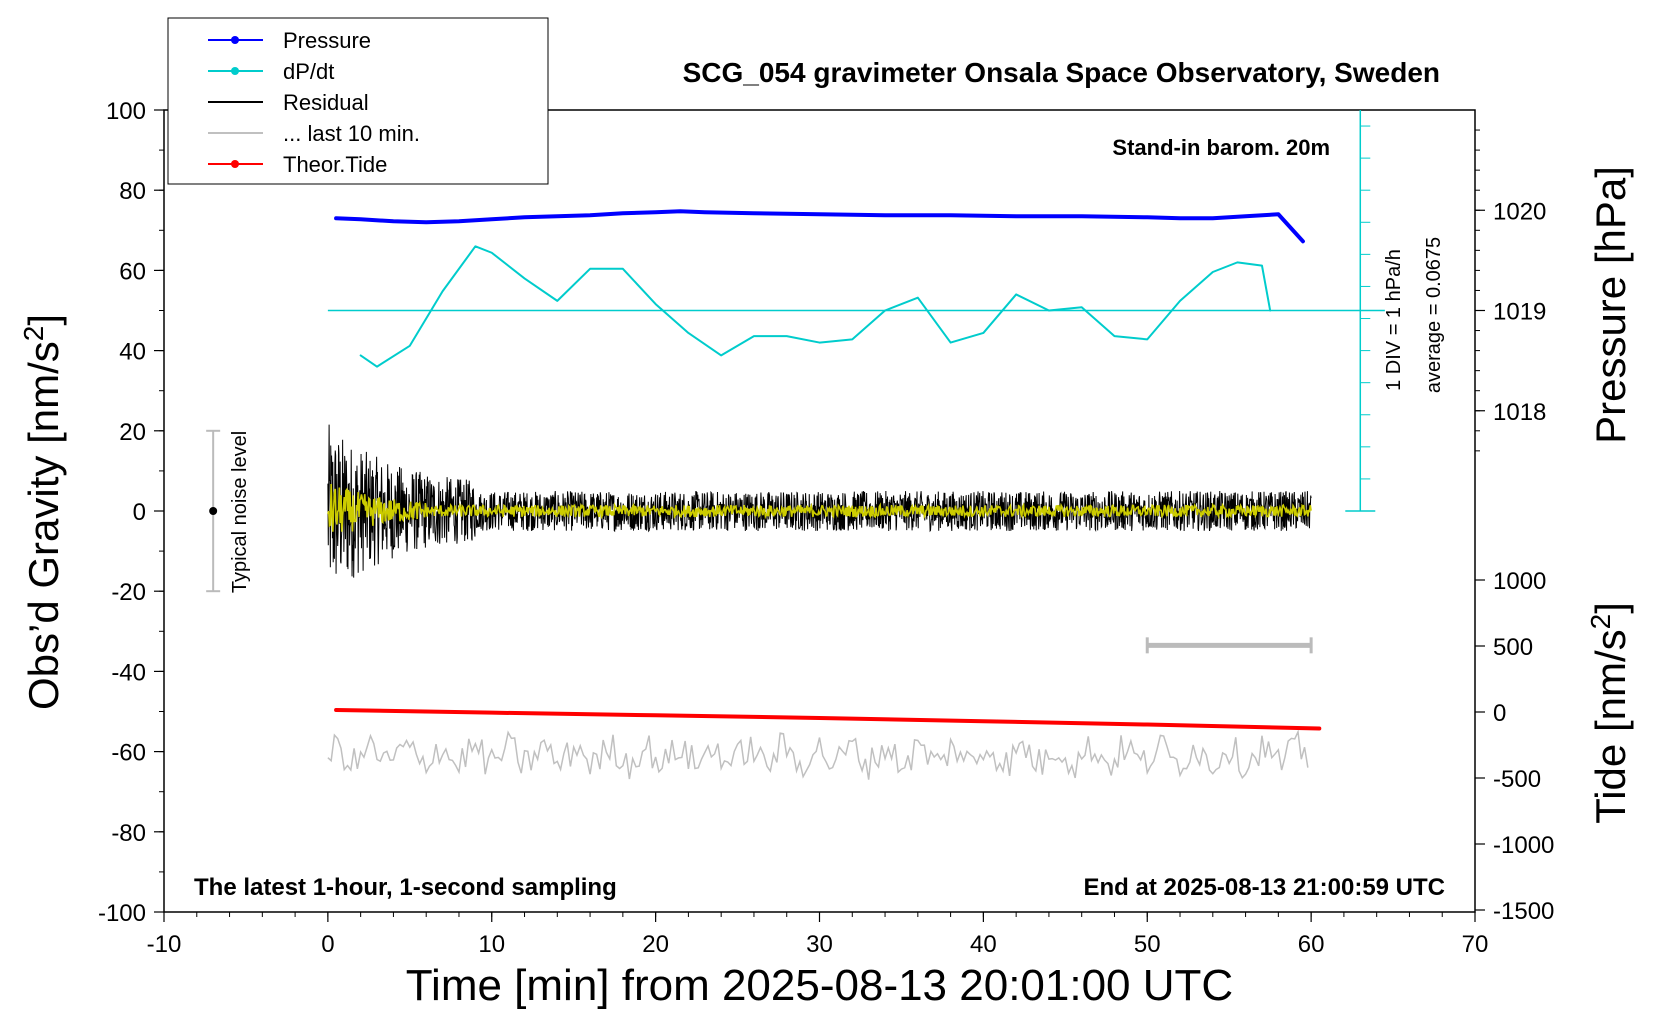 This screenshot has height=1020, width=1660. I want to click on legend-label: dP/dt, so click(308, 71).